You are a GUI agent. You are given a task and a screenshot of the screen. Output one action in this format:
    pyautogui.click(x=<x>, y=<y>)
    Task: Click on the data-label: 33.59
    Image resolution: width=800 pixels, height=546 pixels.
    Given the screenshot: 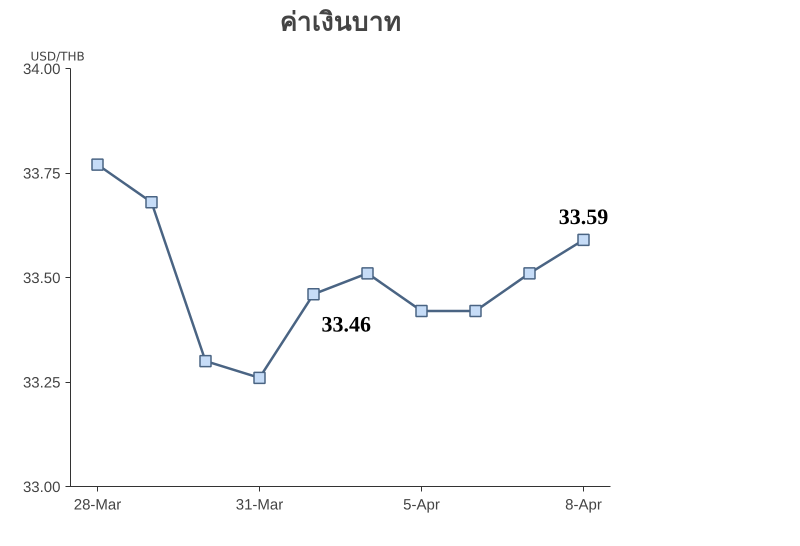 What is the action you would take?
    pyautogui.click(x=583, y=216)
    